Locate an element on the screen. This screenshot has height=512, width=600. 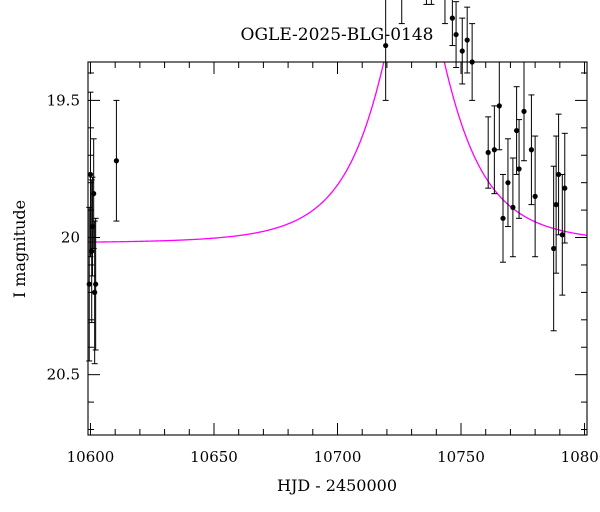
x-tick-label: 10600 is located at coordinates (91, 457).